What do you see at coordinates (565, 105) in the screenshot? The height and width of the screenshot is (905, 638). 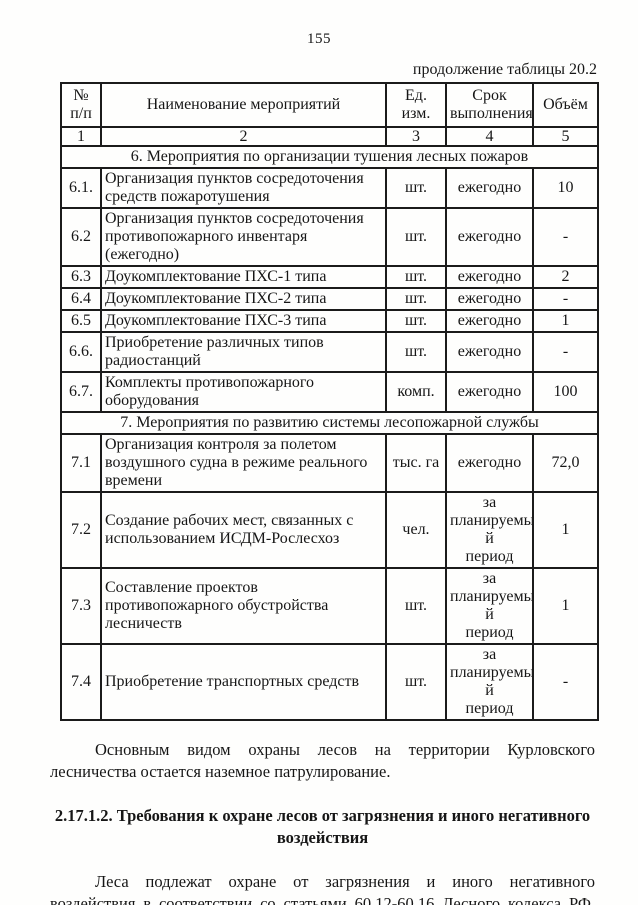 I see `column-header-volume: Объём` at bounding box center [565, 105].